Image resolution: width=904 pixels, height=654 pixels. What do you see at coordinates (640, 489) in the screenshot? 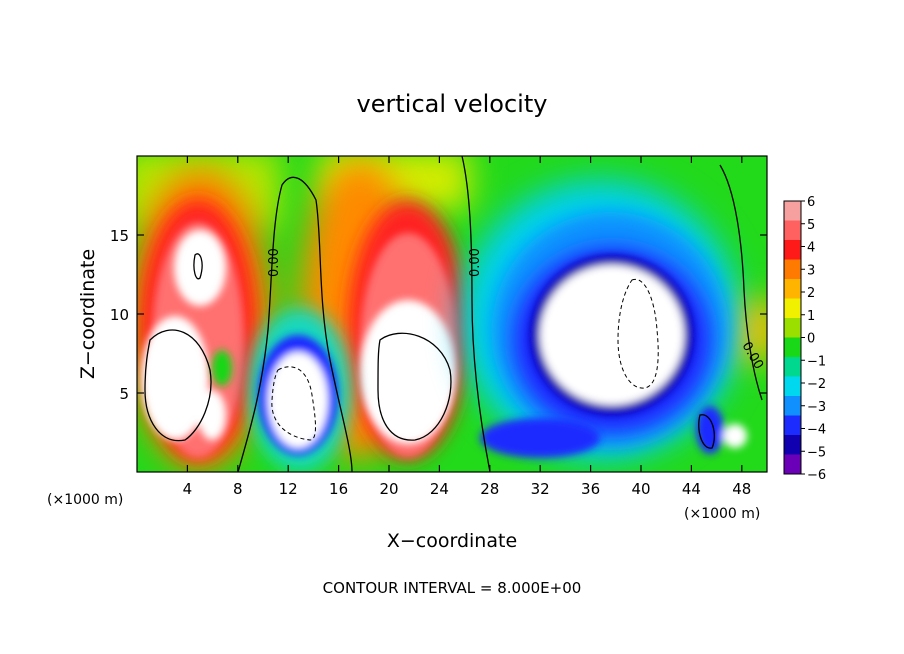
I see `x-tick-label: 40` at bounding box center [640, 489].